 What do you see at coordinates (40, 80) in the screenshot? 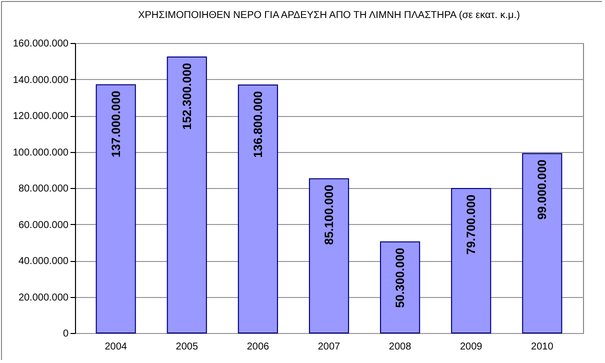
I see `y-tick-label: 140.000.000` at bounding box center [40, 80].